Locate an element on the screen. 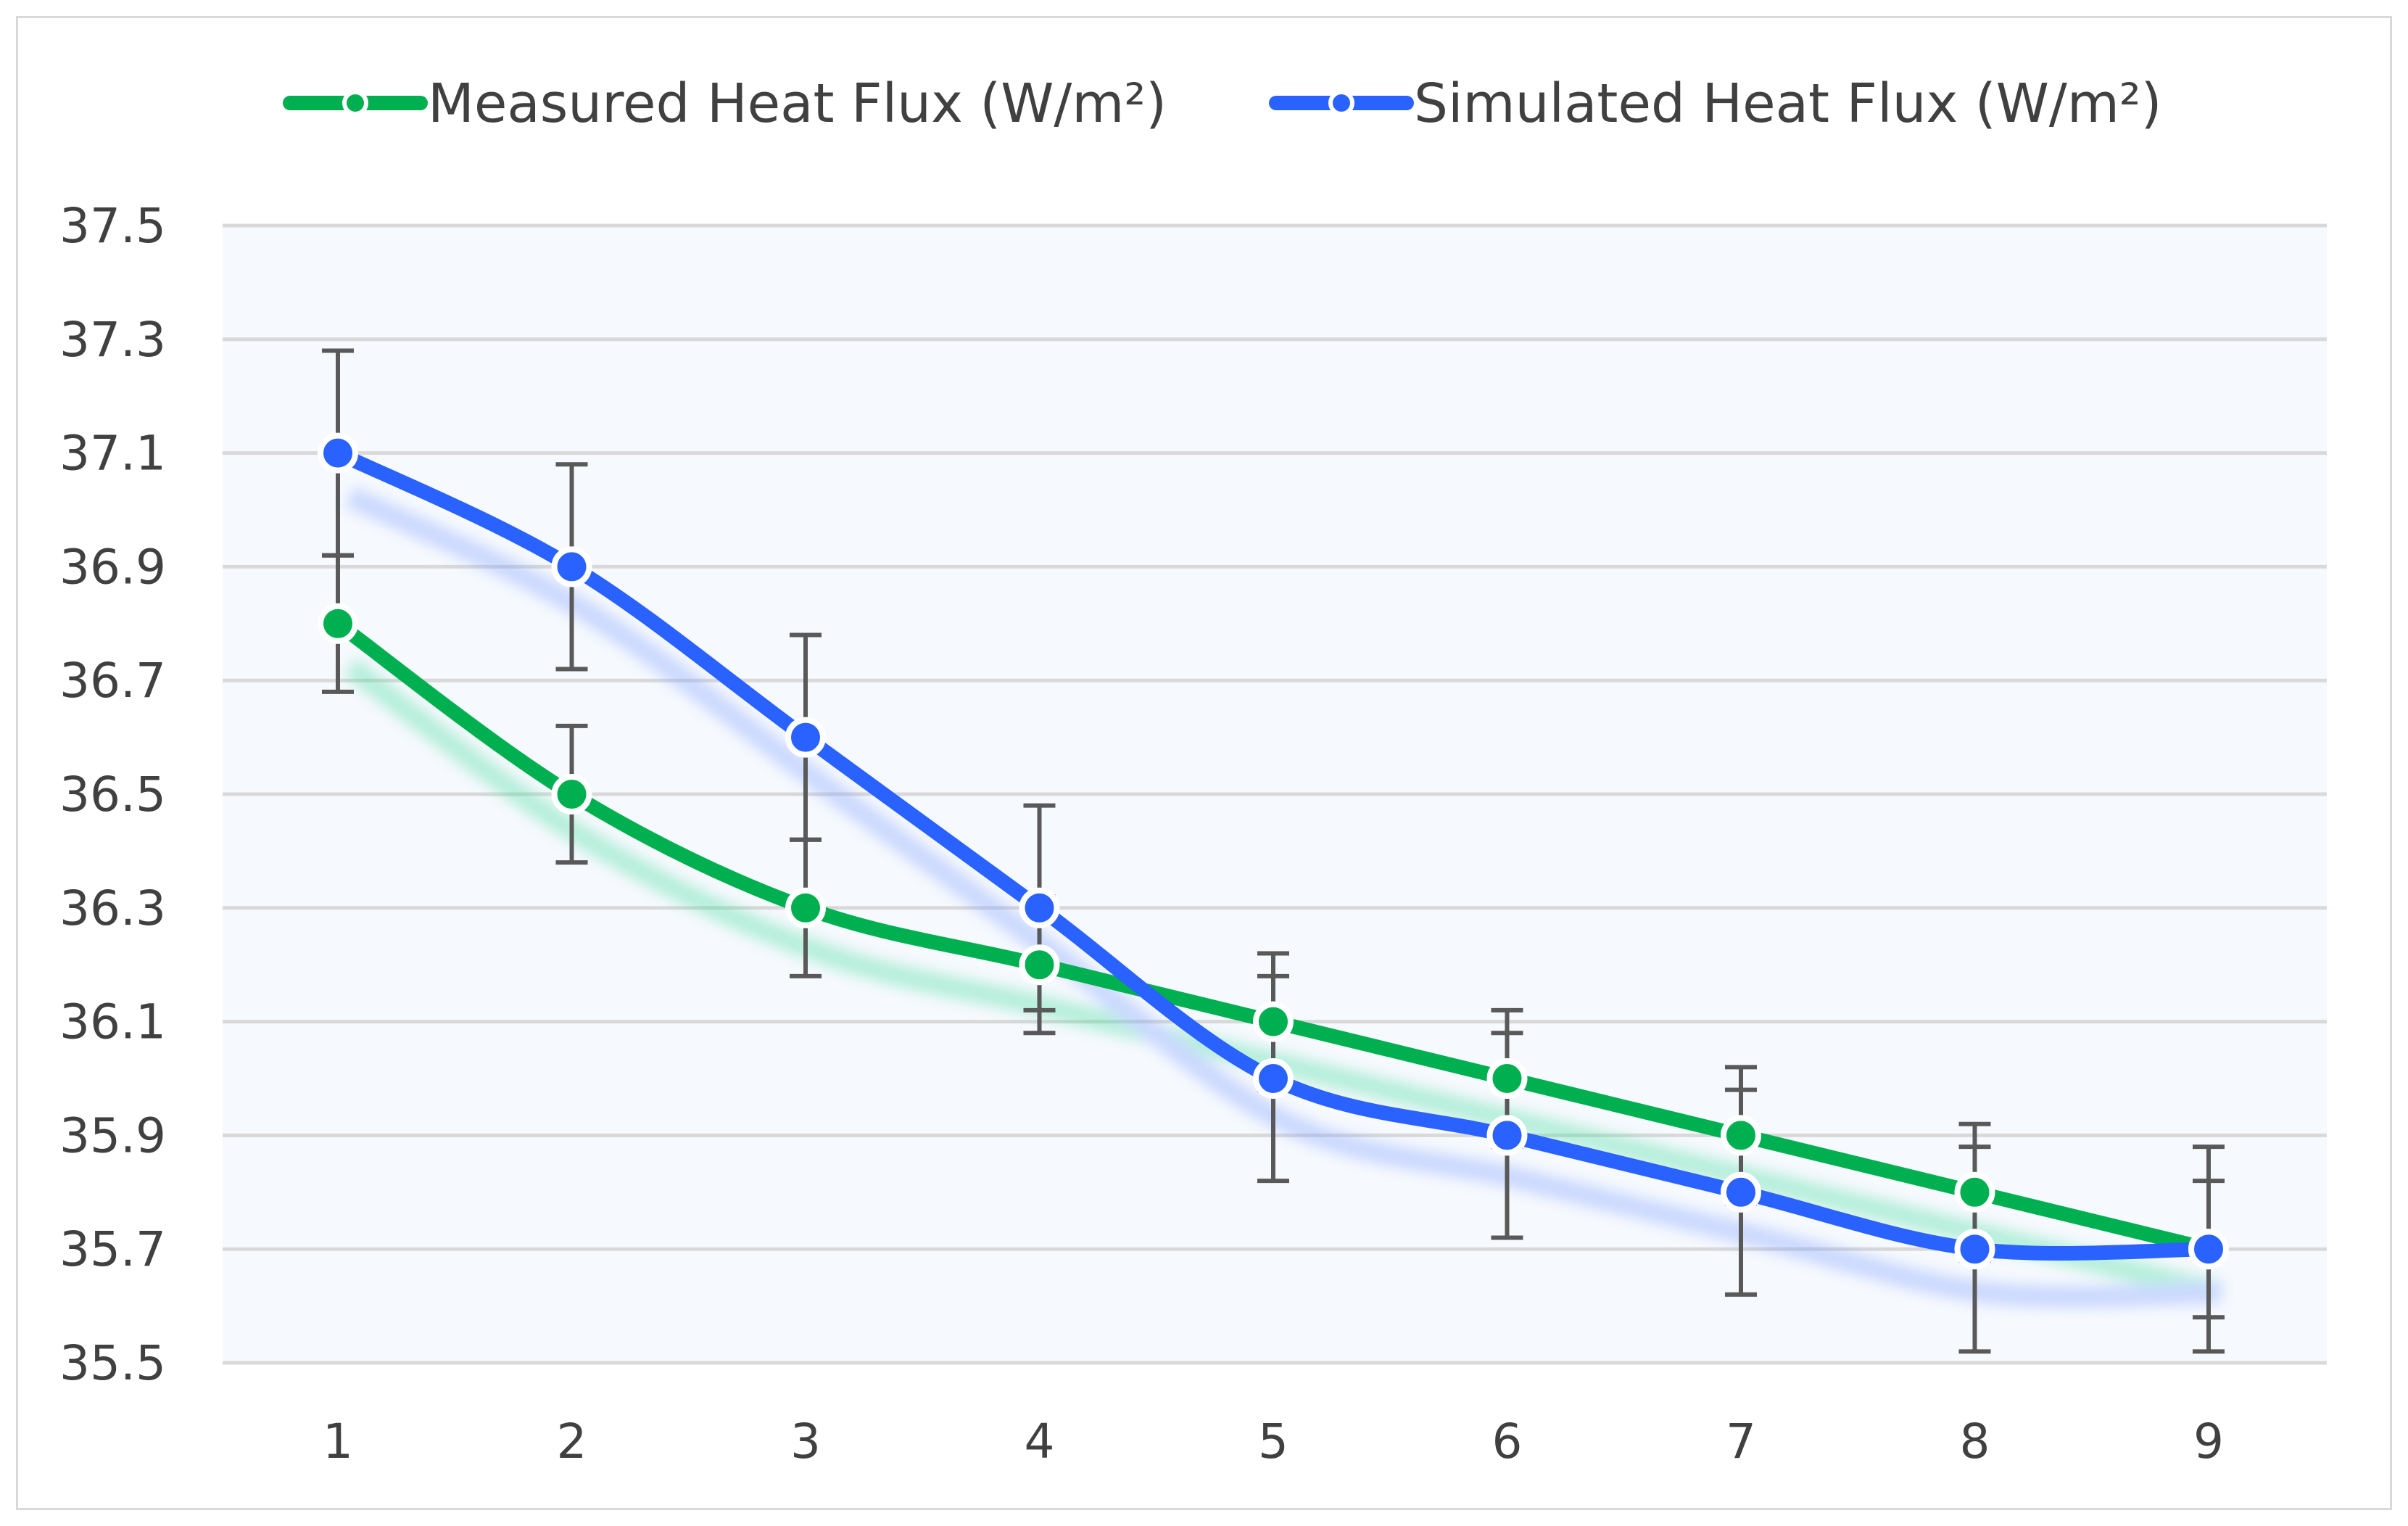  x-tick-label: 7 is located at coordinates (1741, 1441).